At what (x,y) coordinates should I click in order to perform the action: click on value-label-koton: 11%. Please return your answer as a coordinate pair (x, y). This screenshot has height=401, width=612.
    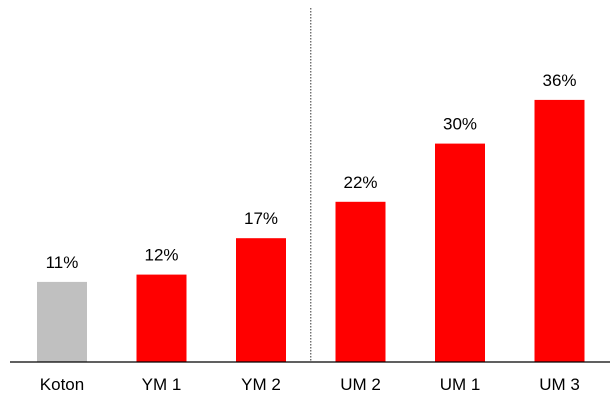
    Looking at the image, I should click on (62, 262).